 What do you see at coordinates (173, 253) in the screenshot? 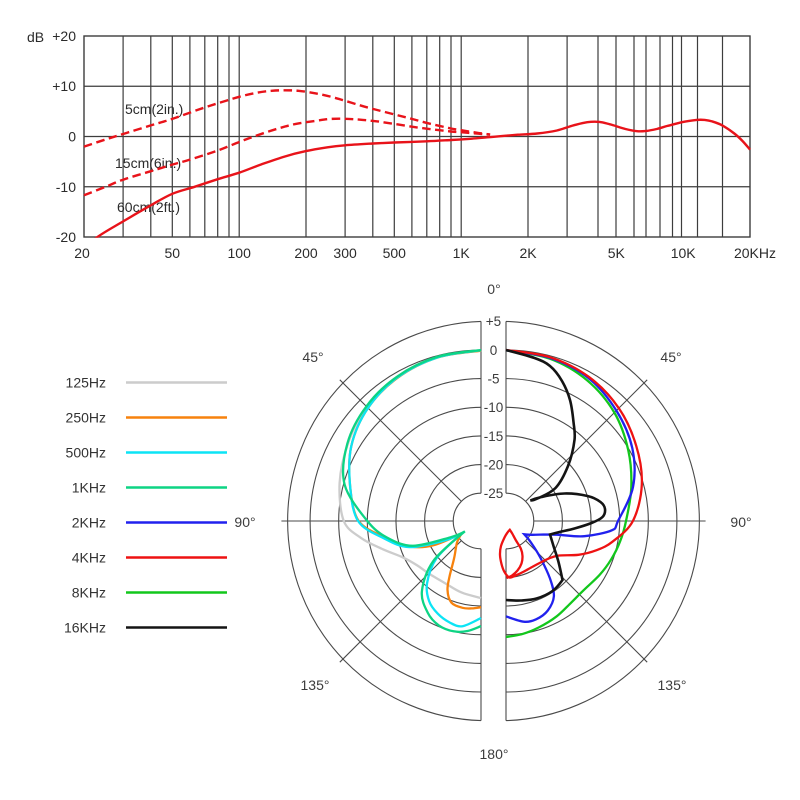
I see `svg-text: 50` at bounding box center [173, 253].